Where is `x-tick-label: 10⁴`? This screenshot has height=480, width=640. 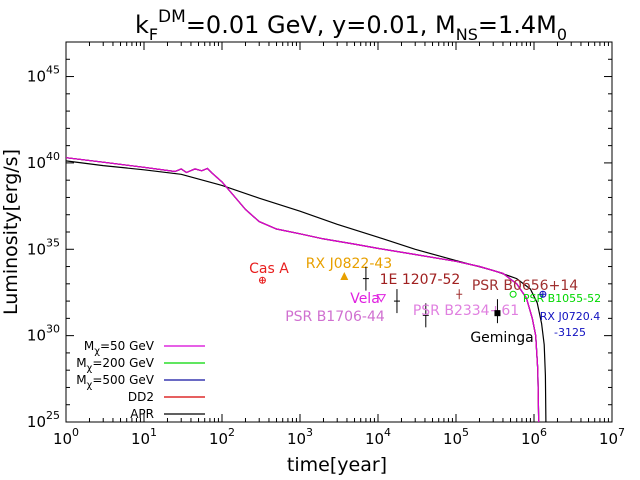
x-tick-label: 10⁴ is located at coordinates (378, 437).